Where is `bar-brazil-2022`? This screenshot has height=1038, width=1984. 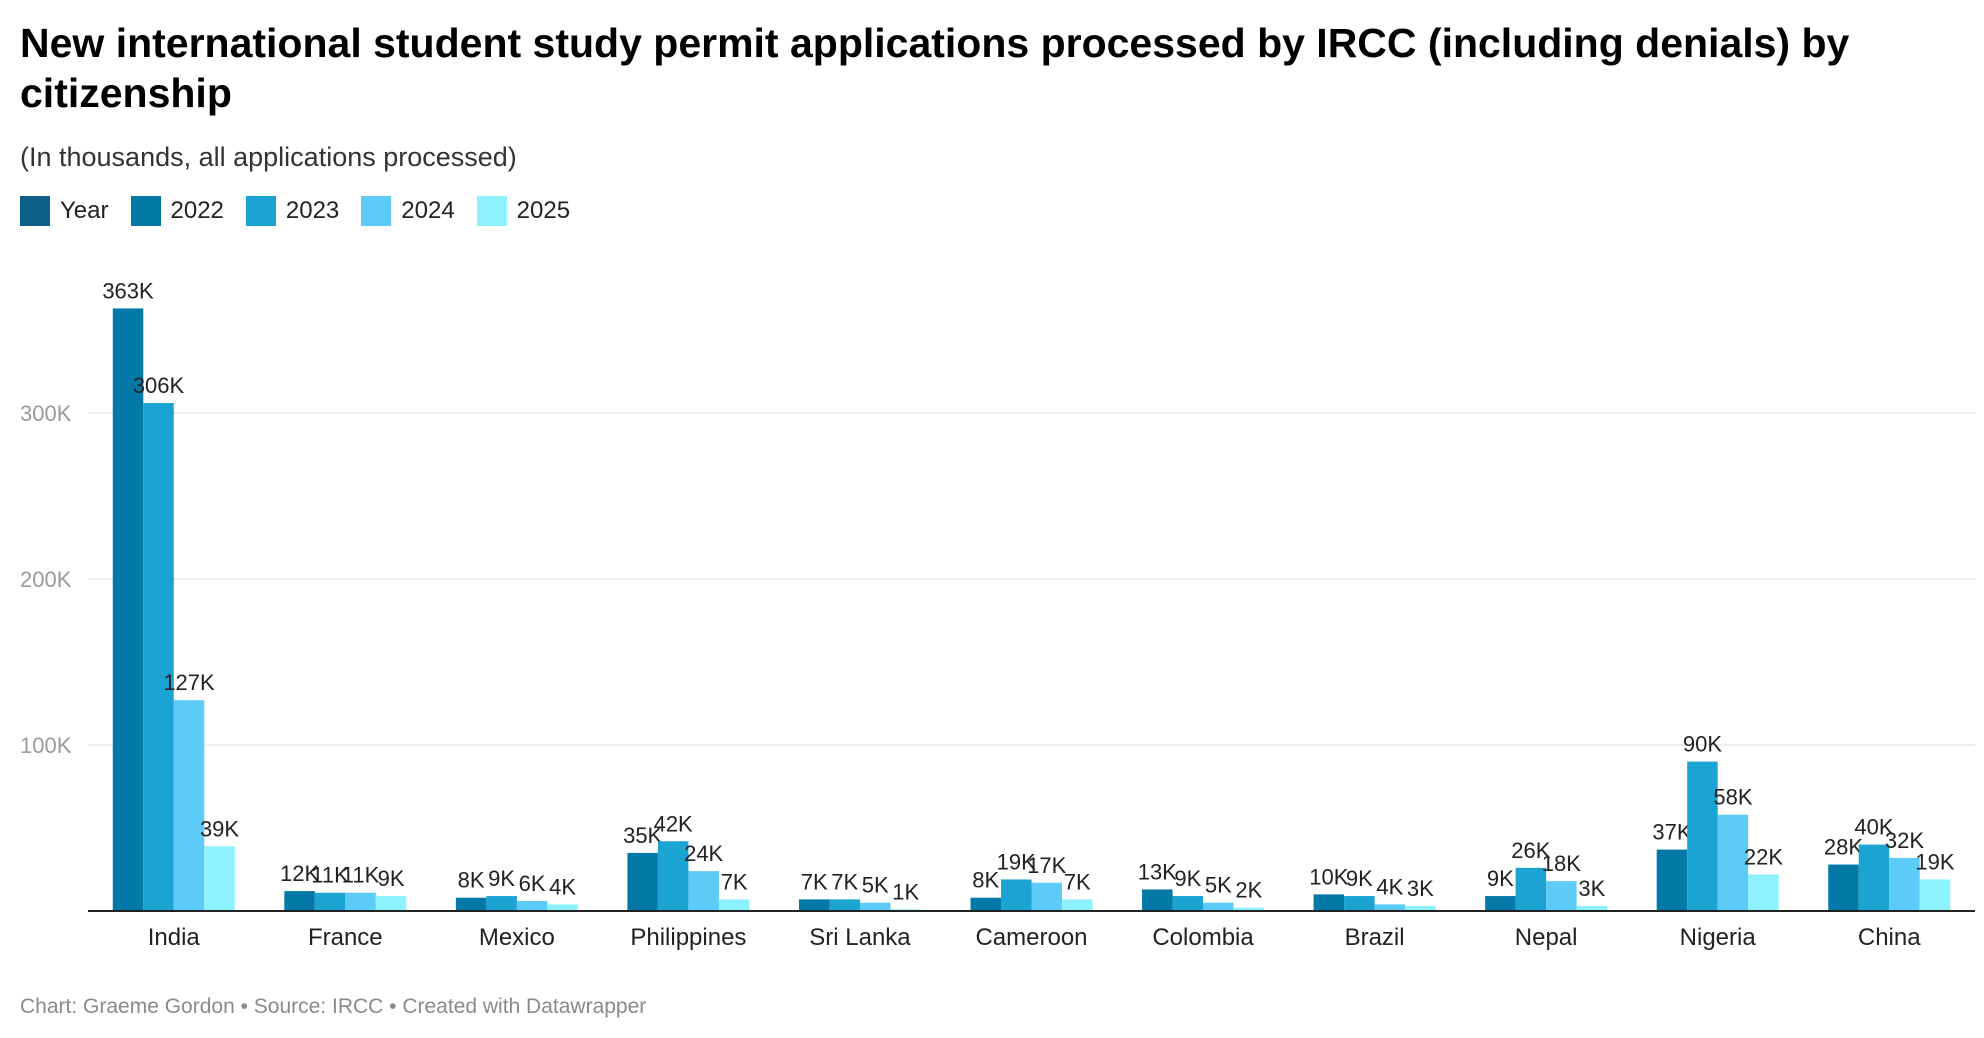 bar-brazil-2022 is located at coordinates (1329, 902).